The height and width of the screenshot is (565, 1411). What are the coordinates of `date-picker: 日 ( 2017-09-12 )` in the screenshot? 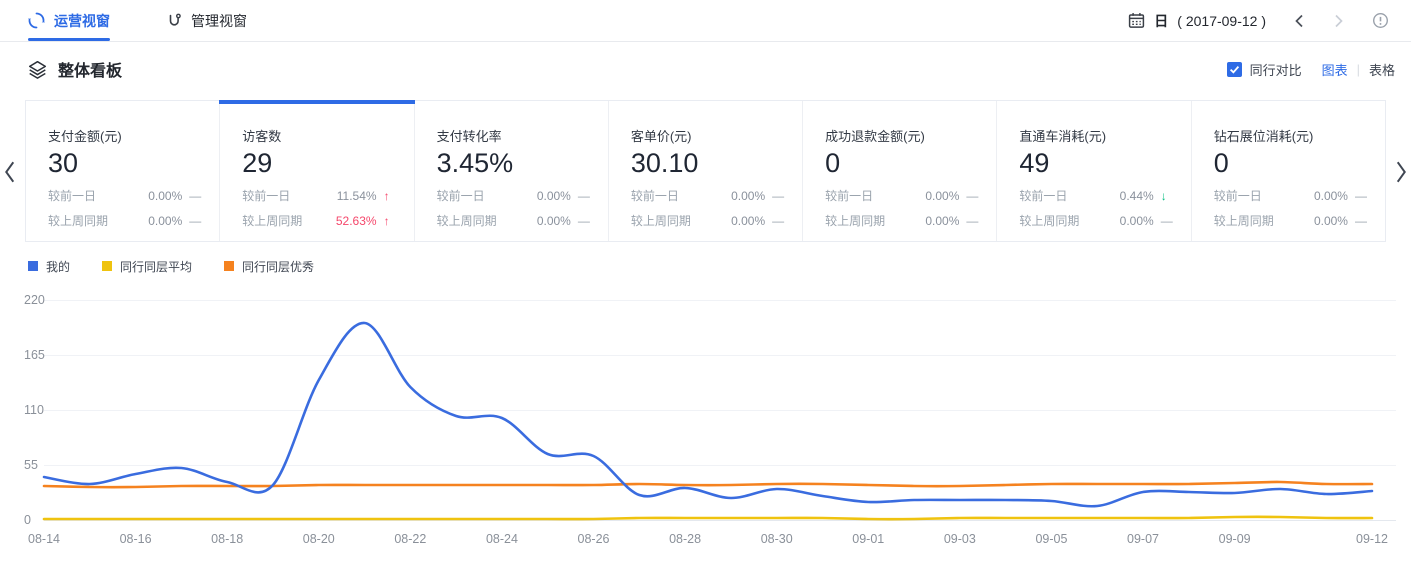 It's located at (1197, 21).